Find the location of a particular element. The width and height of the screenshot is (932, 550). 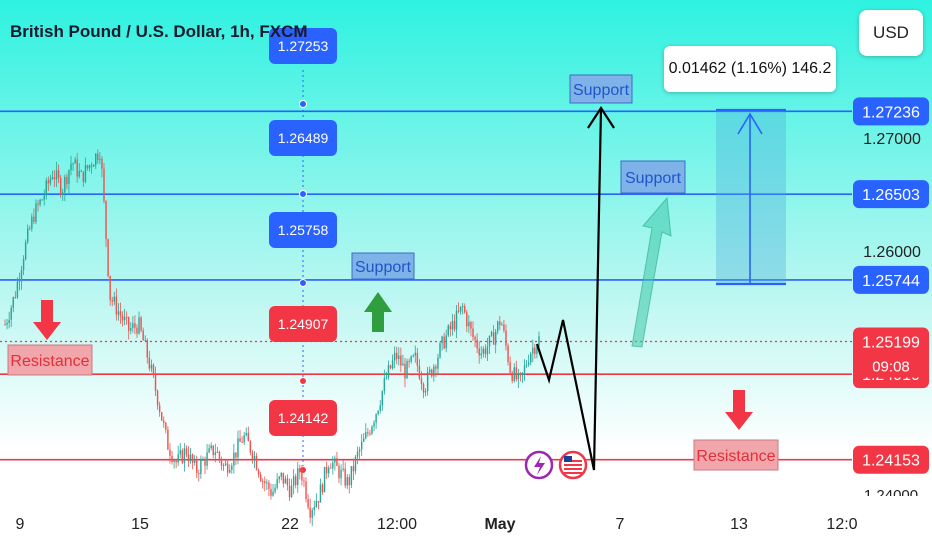

currency-button: USD is located at coordinates (891, 33).